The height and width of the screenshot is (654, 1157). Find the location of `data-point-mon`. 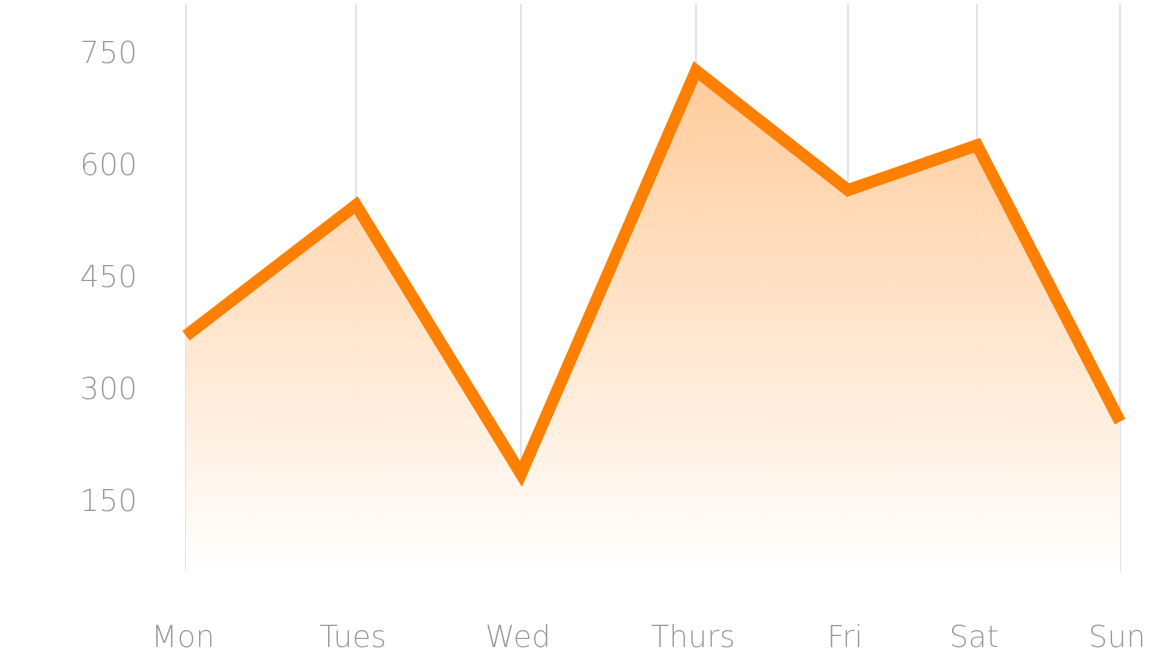

data-point-mon is located at coordinates (186, 336).